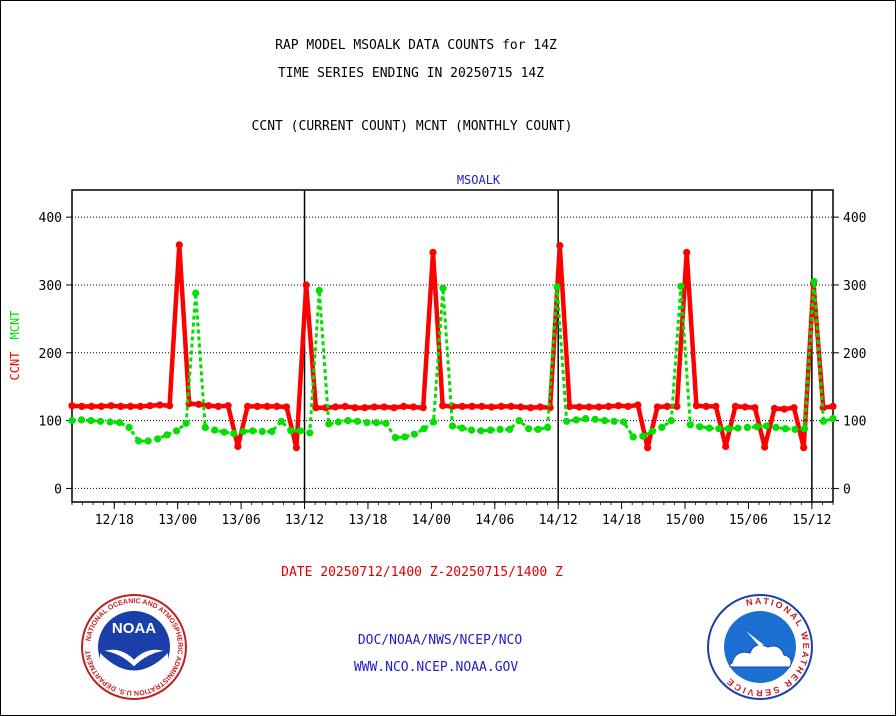 This screenshot has width=896, height=716. What do you see at coordinates (431, 520) in the screenshot?
I see `x-tick-label: 14/00` at bounding box center [431, 520].